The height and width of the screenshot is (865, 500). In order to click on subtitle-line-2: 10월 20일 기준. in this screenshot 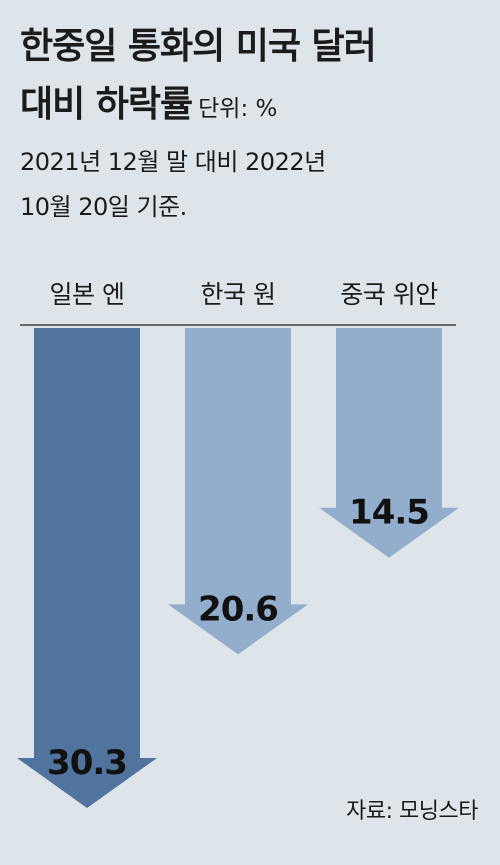, I will do `click(103, 207)`.